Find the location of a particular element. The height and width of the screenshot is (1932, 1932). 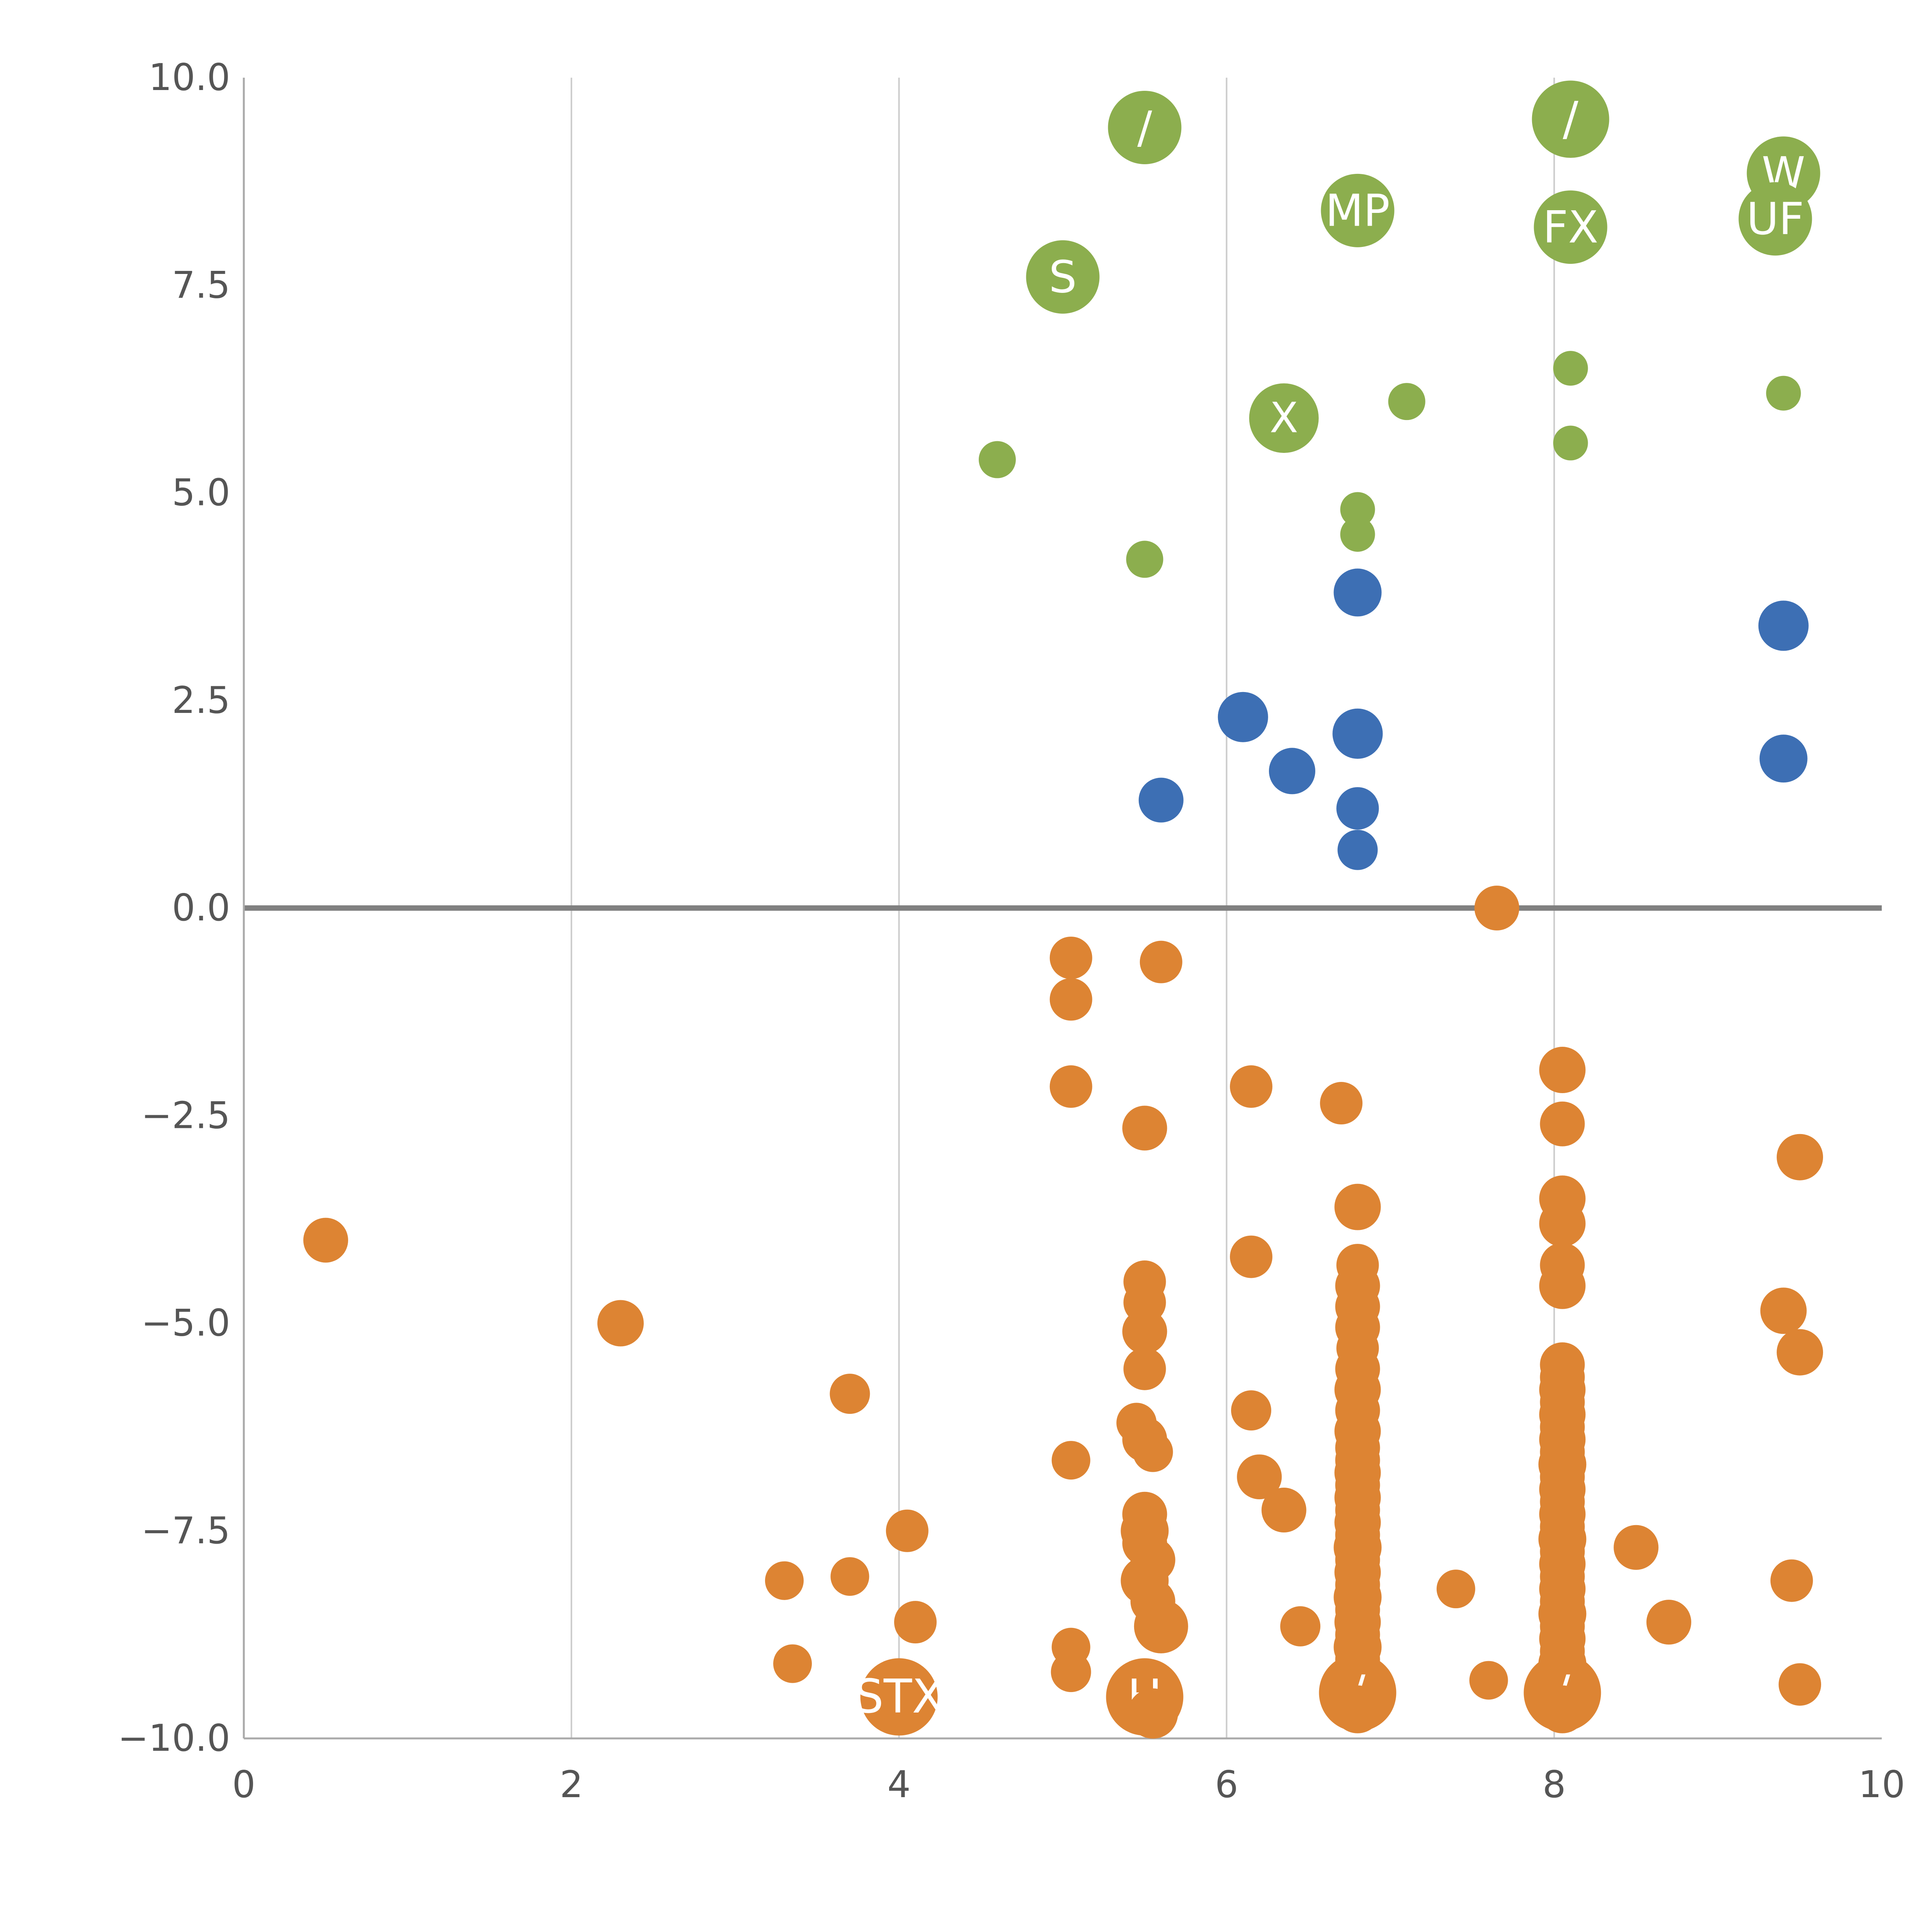

y-tick-label: 5.0 is located at coordinates (201, 493).